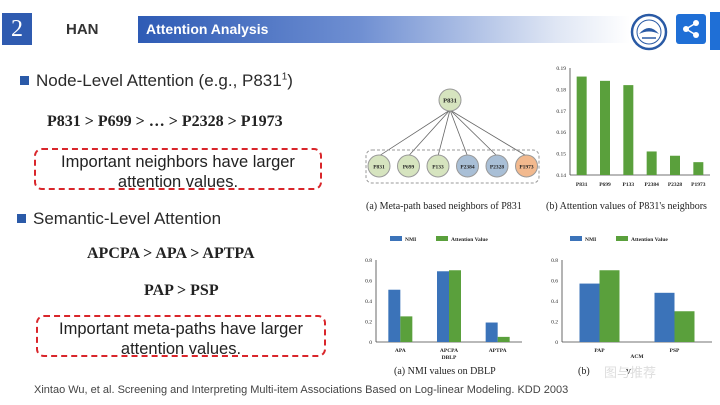  What do you see at coordinates (626, 206) in the screenshot?
I see `chart-b-caption: (b) Attention values of P831's neighbors` at bounding box center [626, 206].